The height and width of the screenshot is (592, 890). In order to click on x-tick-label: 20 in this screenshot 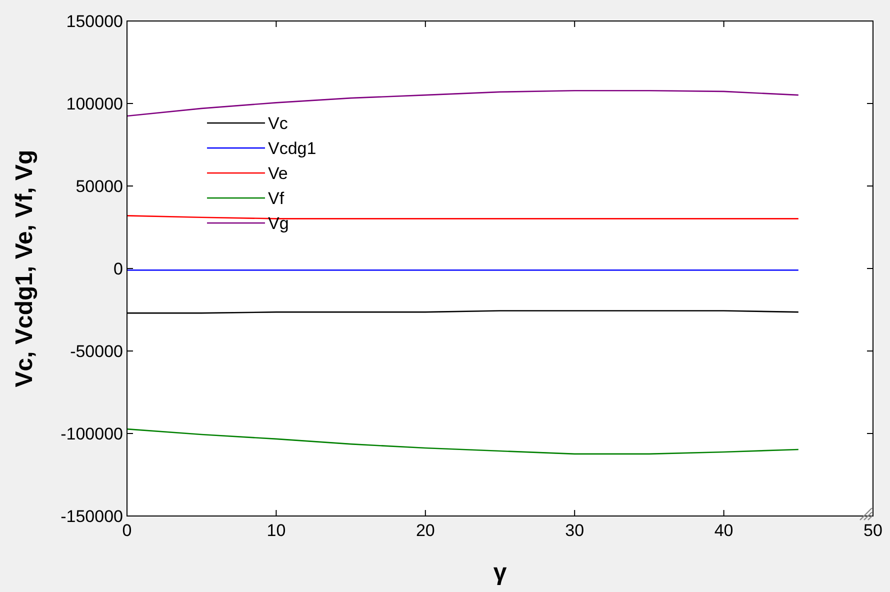, I will do `click(425, 530)`.